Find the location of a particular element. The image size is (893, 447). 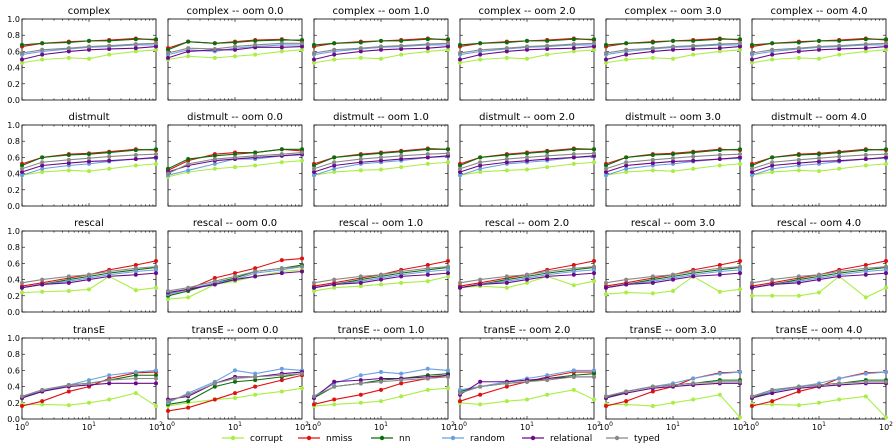

legend-item-relational: relational is located at coordinates (557, 439).